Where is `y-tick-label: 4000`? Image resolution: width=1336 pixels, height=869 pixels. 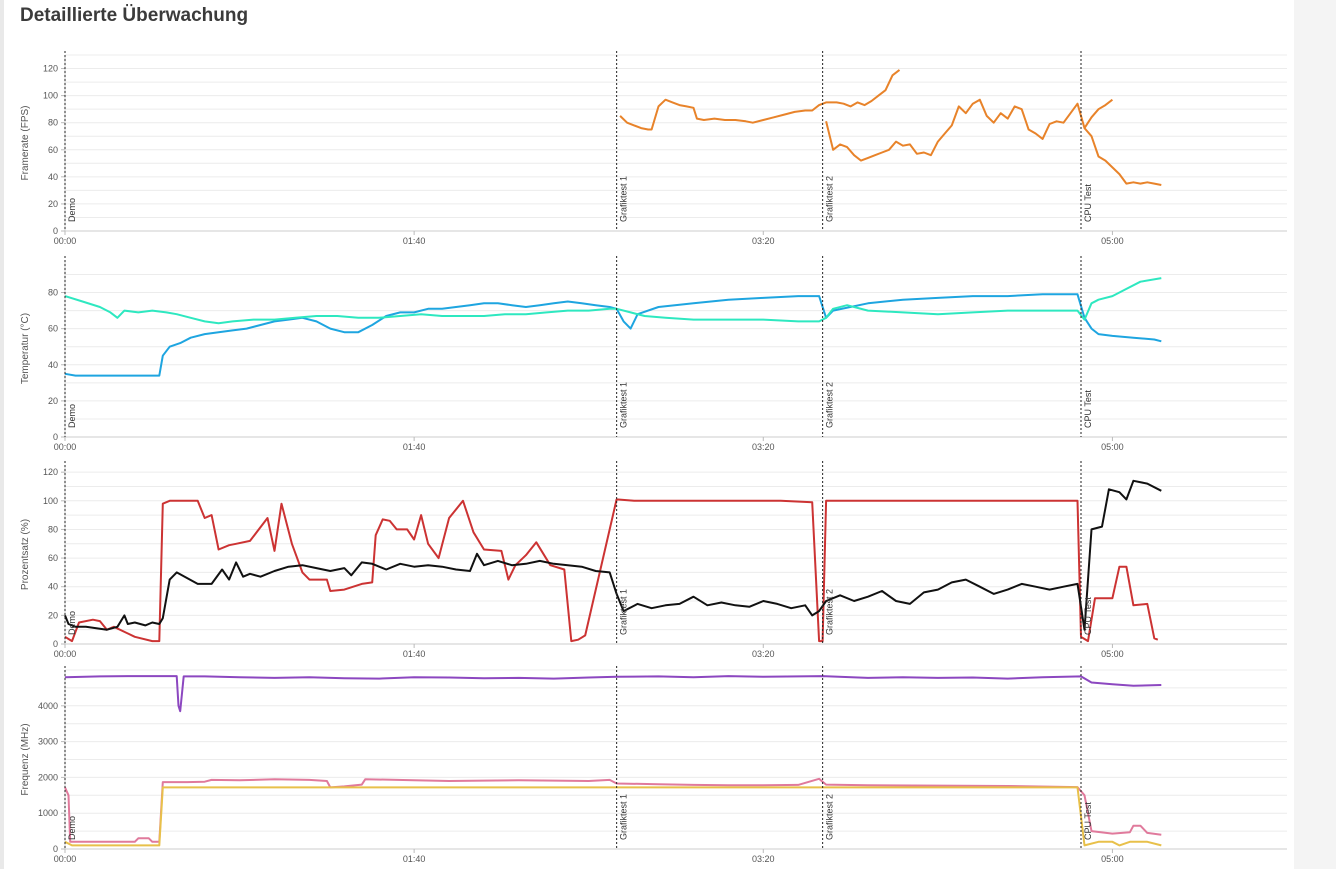
y-tick-label: 4000 is located at coordinates (48, 706).